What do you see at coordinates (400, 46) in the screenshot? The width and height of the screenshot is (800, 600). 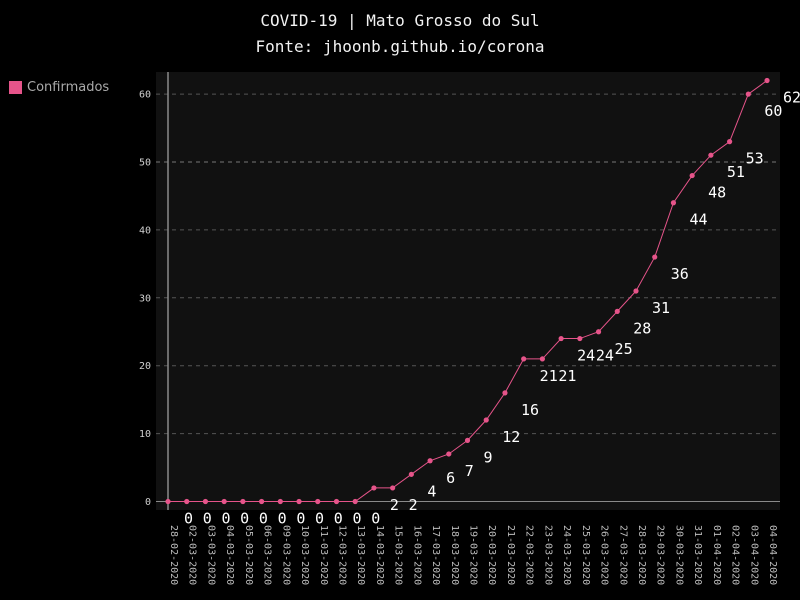 I see `chart-subtitle: Fonte: jhoonb.github.io/corona` at bounding box center [400, 46].